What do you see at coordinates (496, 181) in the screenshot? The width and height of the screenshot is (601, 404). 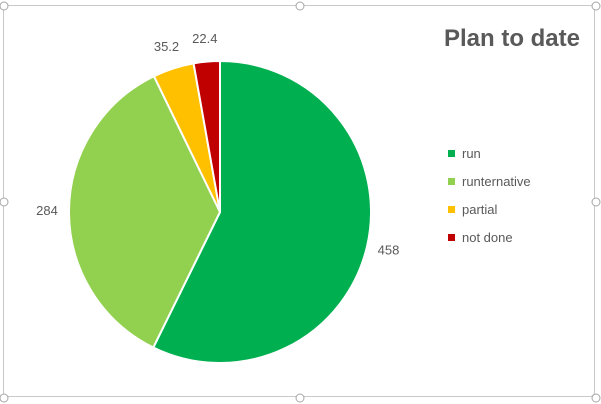 I see `legend-label: runternative` at bounding box center [496, 181].